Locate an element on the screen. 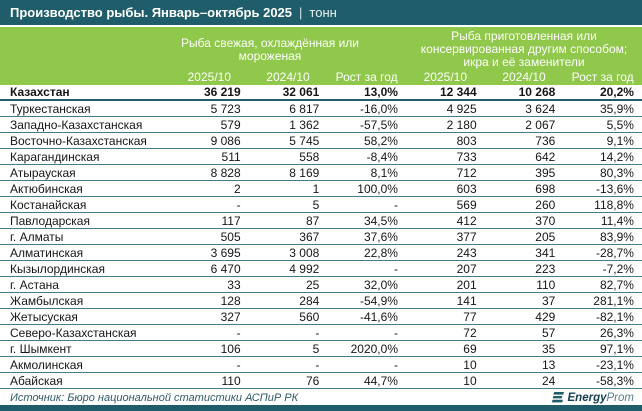  value-cell: 72 is located at coordinates (470, 332).